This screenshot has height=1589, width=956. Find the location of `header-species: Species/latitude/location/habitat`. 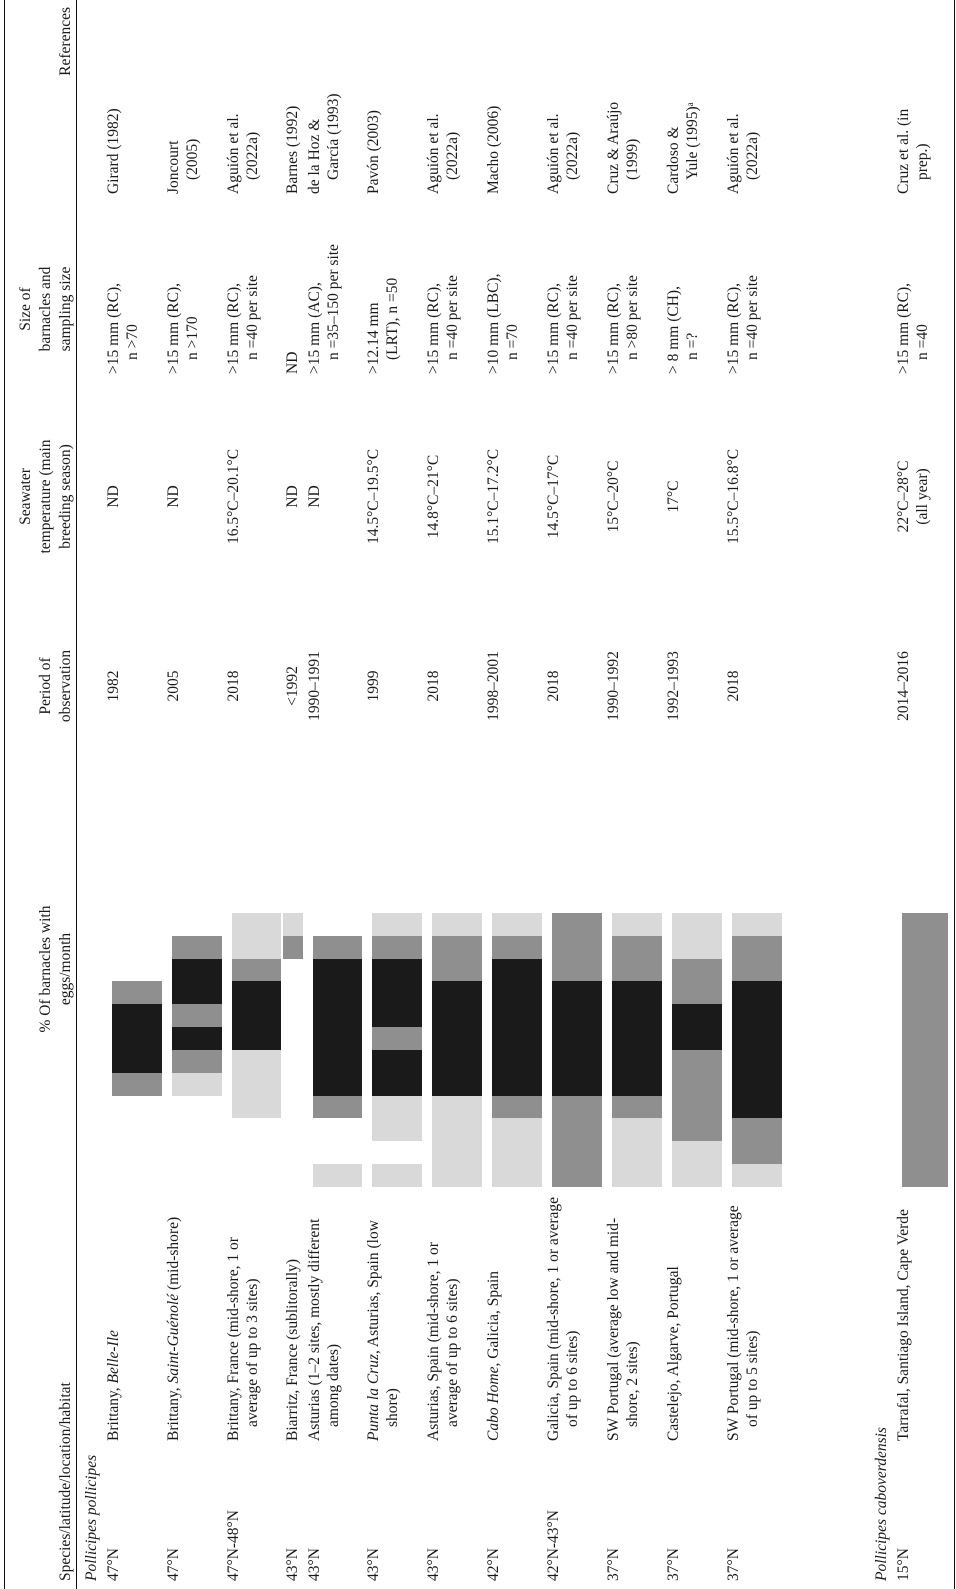

header-species: Species/latitude/location/habitat is located at coordinates (65, 1481).